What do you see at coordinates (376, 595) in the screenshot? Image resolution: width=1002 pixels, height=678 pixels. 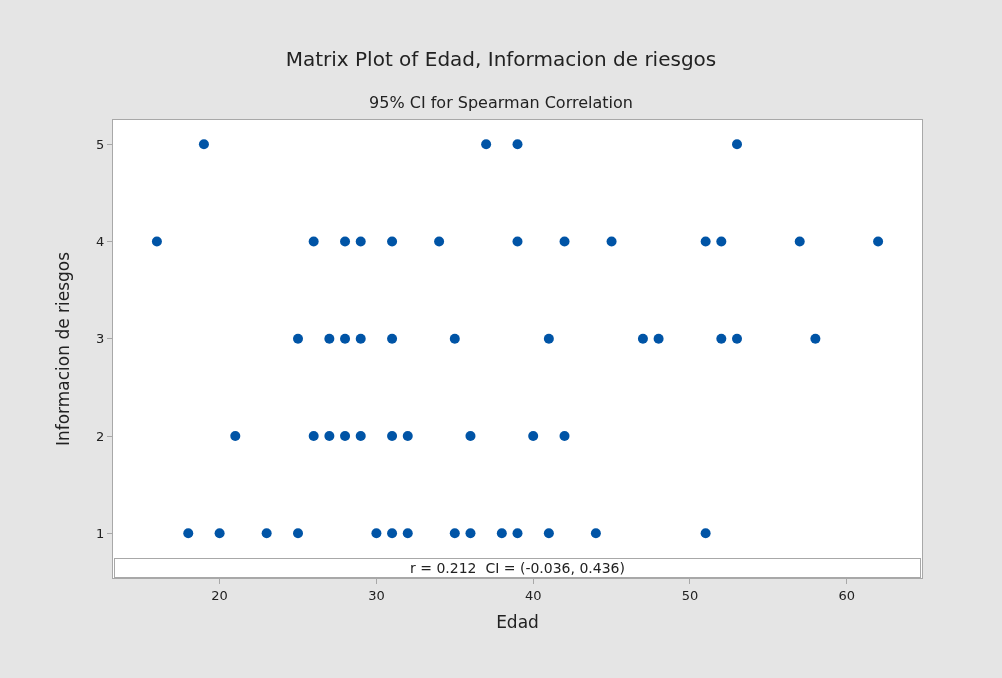 I see `x-tick-label: 30` at bounding box center [376, 595].